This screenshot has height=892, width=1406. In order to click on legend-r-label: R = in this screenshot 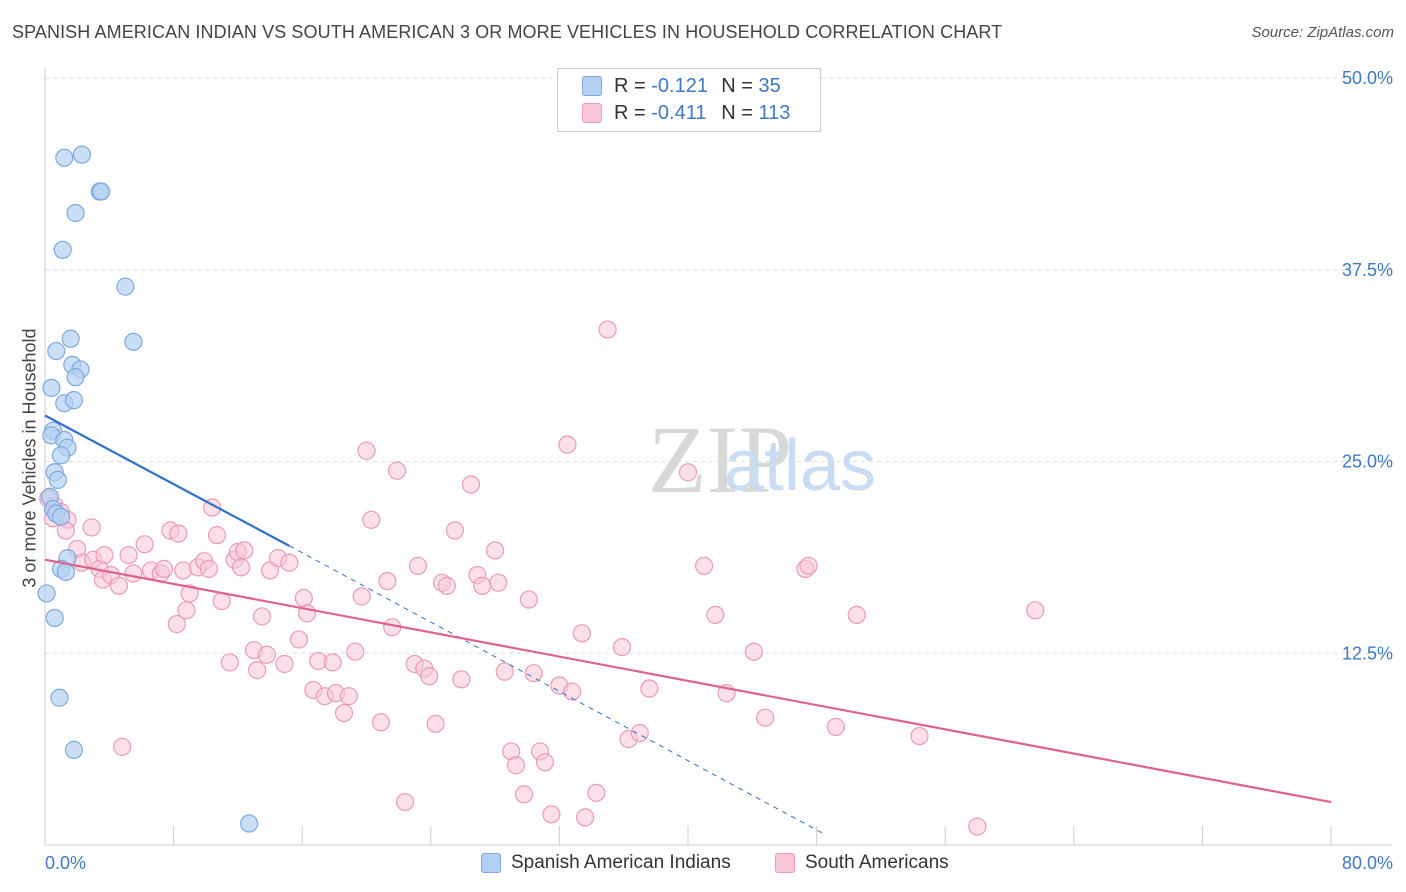, I will do `click(630, 85)`.